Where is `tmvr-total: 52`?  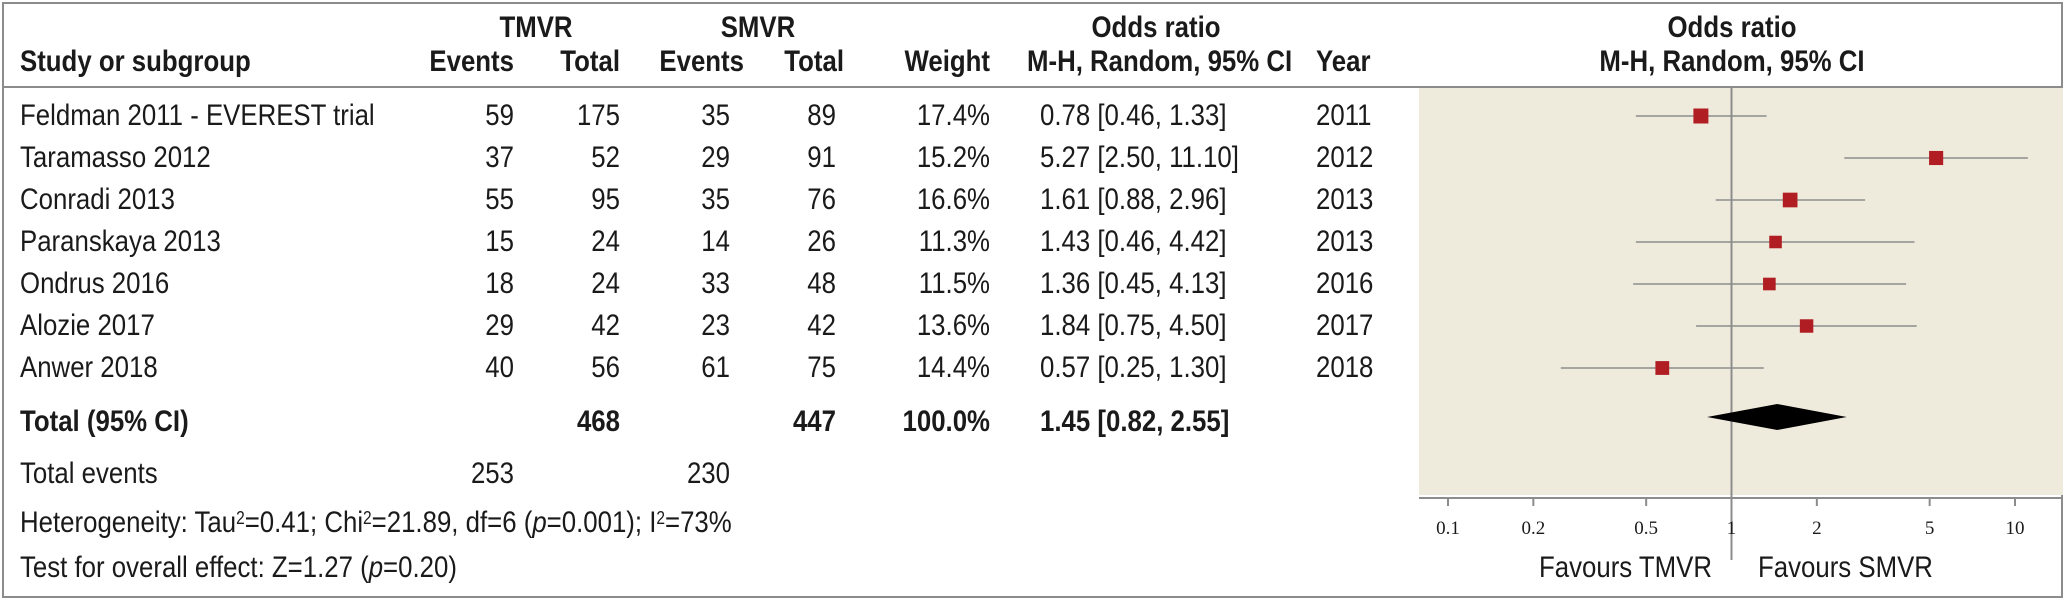
tmvr-total: 52 is located at coordinates (605, 157).